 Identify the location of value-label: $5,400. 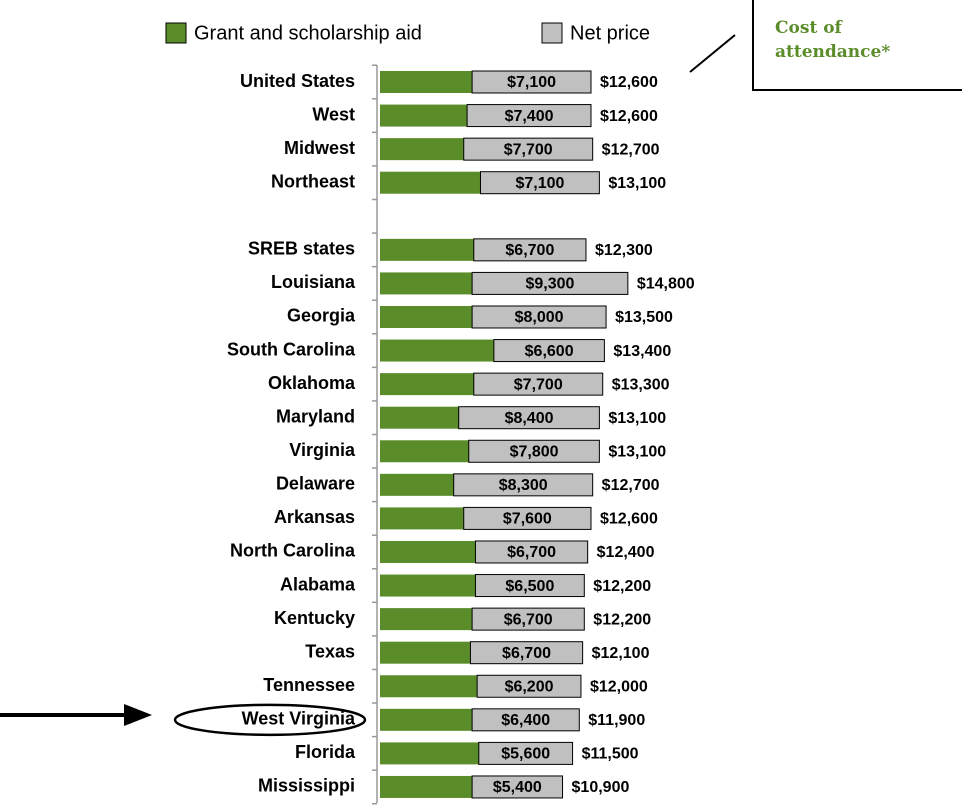
(517, 787).